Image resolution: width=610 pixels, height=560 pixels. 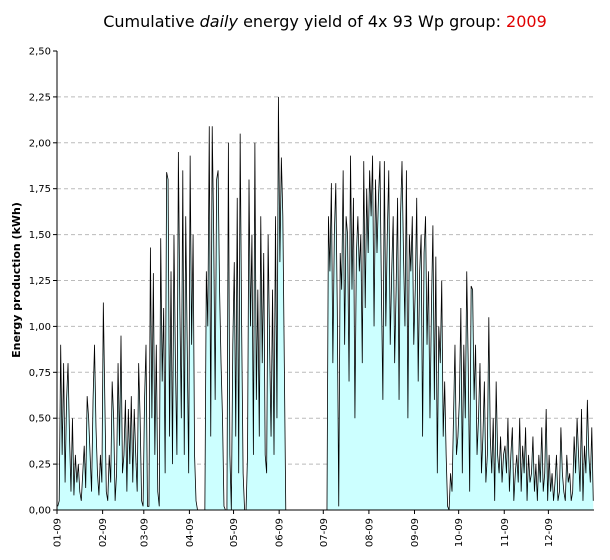 What do you see at coordinates (103, 532) in the screenshot?
I see `x-tick-label: 02-09` at bounding box center [103, 532].